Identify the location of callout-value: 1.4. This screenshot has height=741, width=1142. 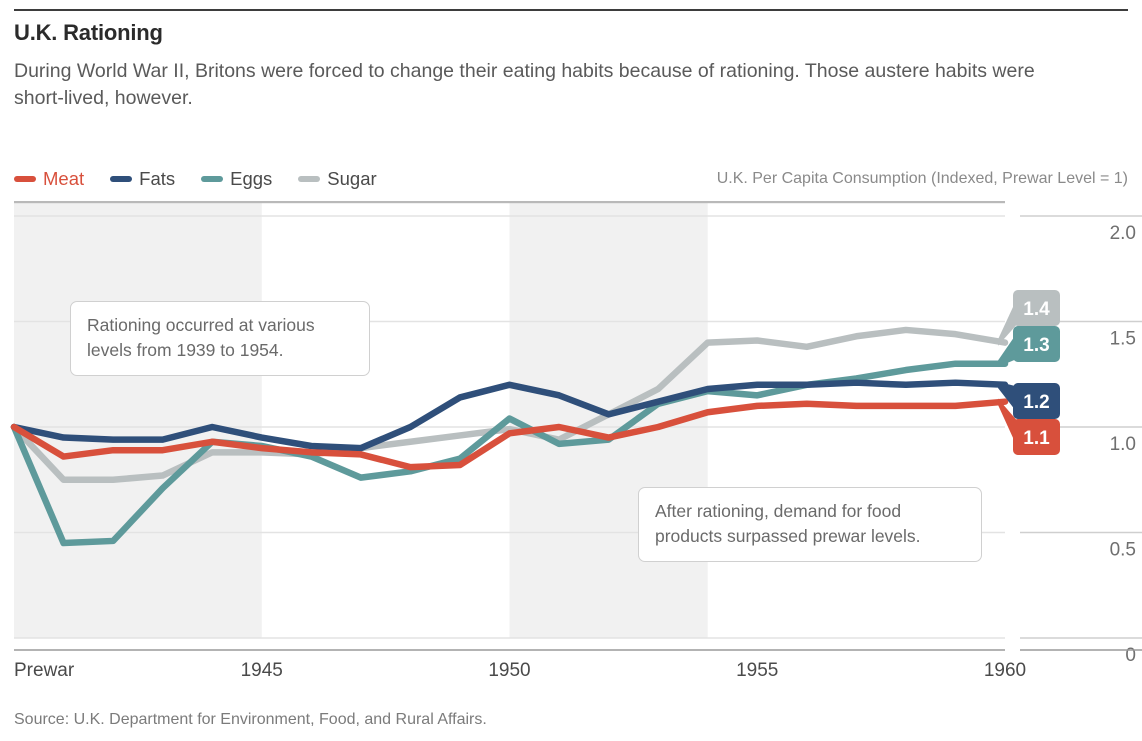
(1036, 309).